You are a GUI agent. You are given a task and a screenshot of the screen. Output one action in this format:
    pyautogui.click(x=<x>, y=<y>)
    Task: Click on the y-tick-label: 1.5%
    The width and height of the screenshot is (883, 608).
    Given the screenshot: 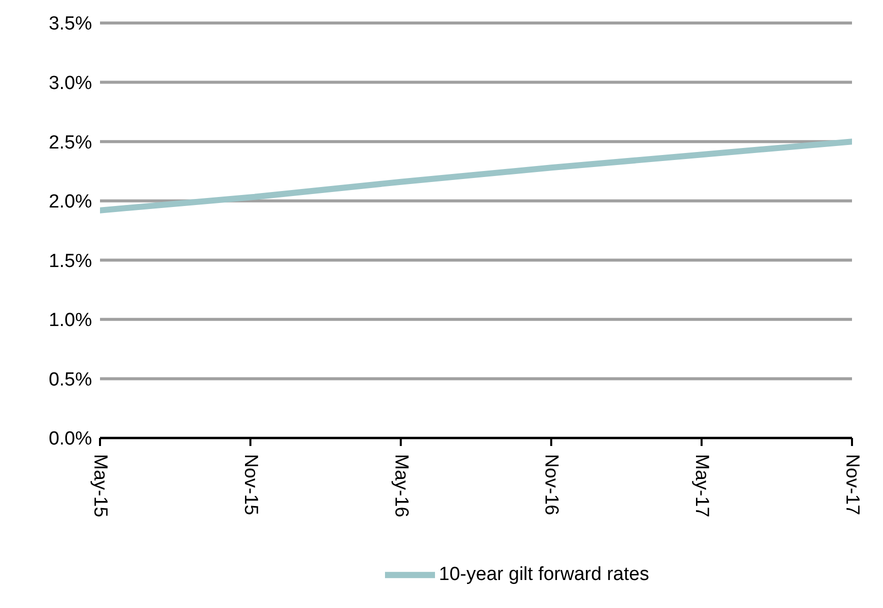 What is the action you would take?
    pyautogui.click(x=70, y=261)
    